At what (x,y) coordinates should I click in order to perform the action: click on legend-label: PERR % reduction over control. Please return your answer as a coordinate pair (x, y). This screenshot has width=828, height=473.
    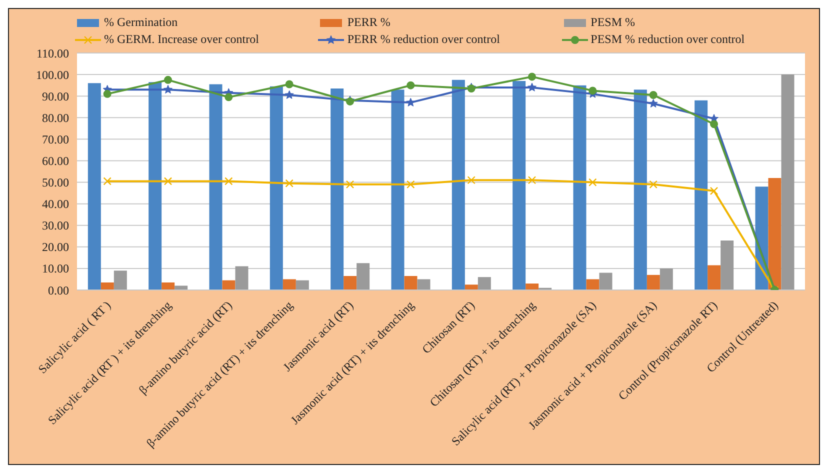
    Looking at the image, I should click on (423, 39).